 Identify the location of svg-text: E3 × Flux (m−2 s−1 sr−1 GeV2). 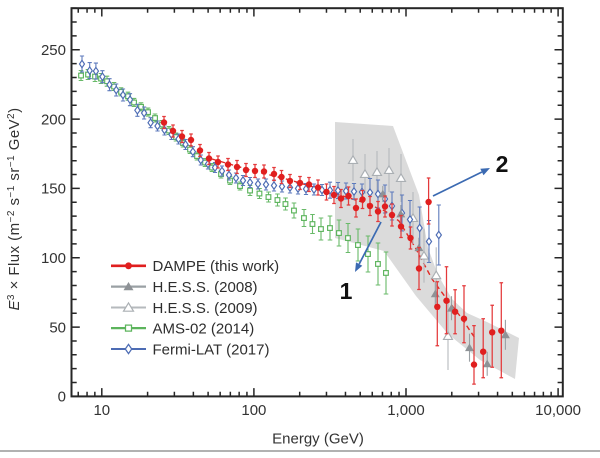
(14, 208).